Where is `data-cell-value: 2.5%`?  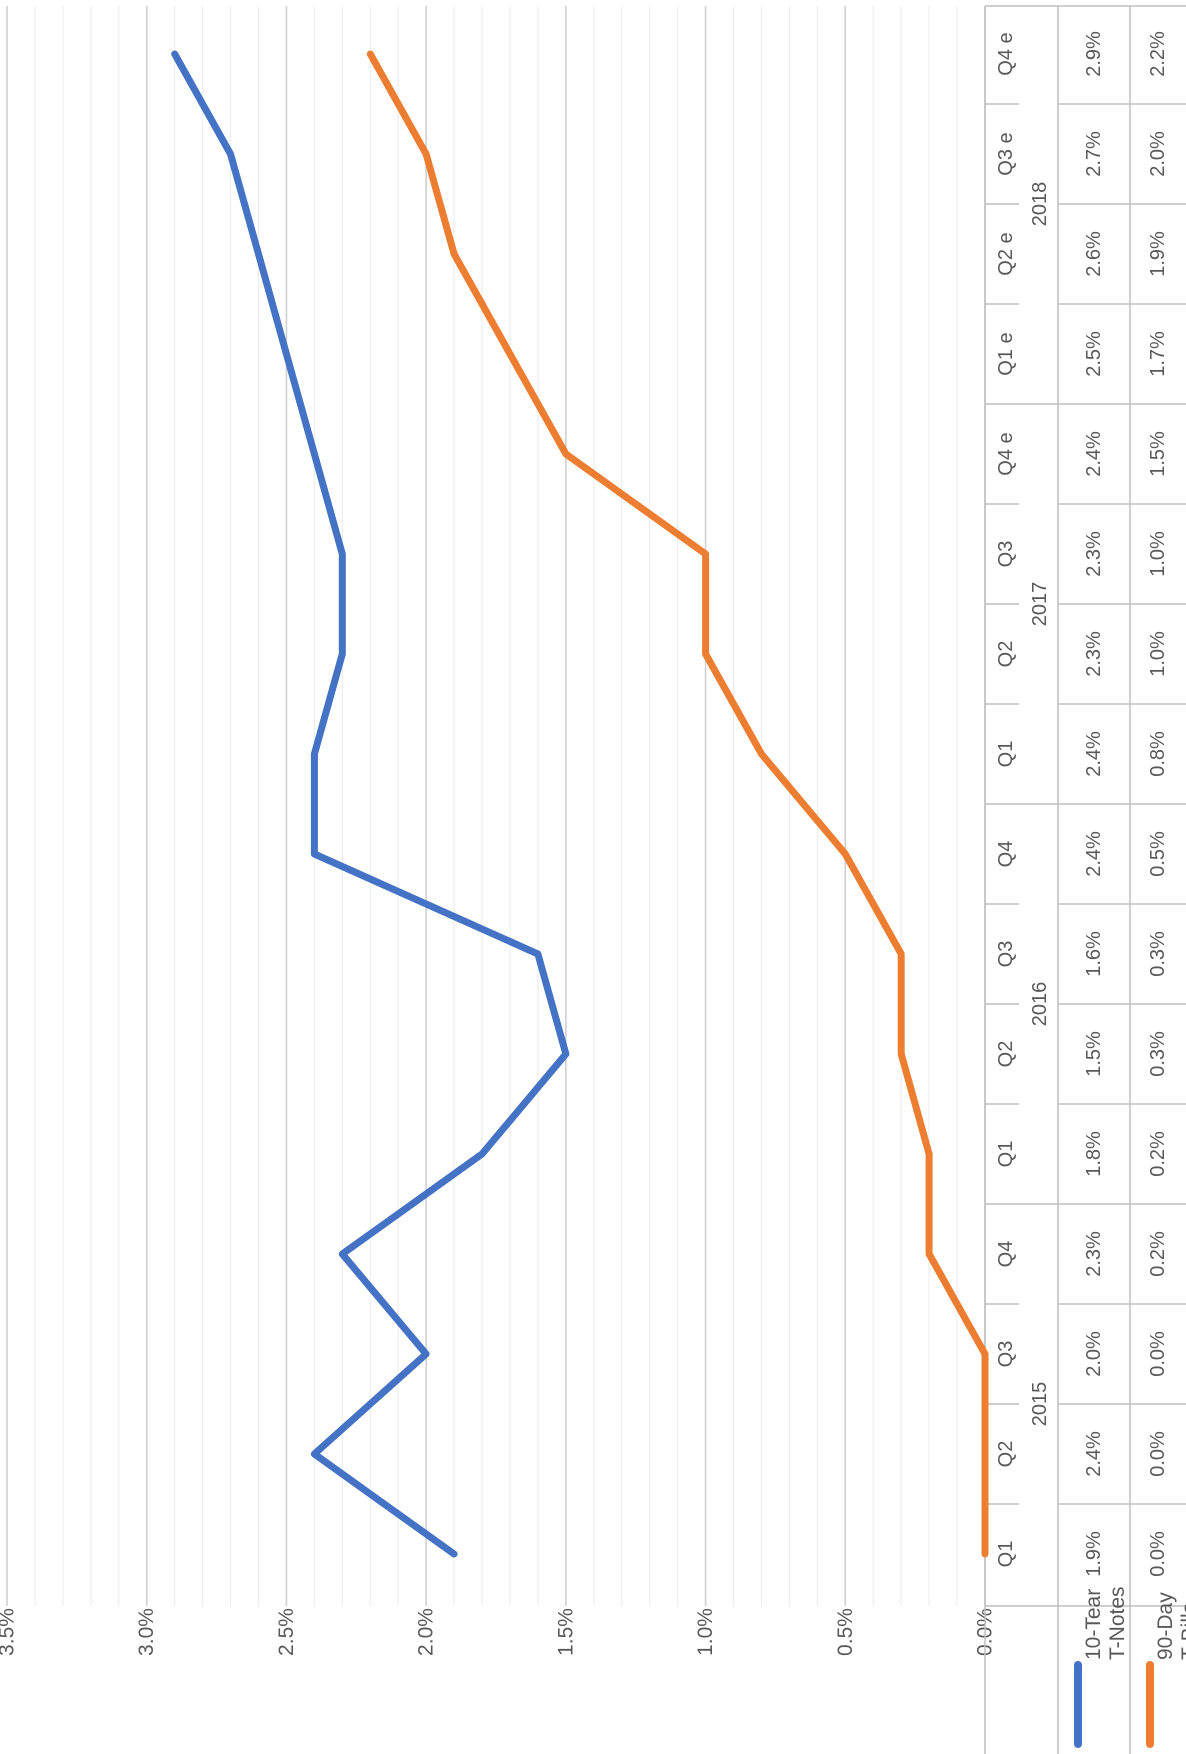
data-cell-value: 2.5% is located at coordinates (1094, 354).